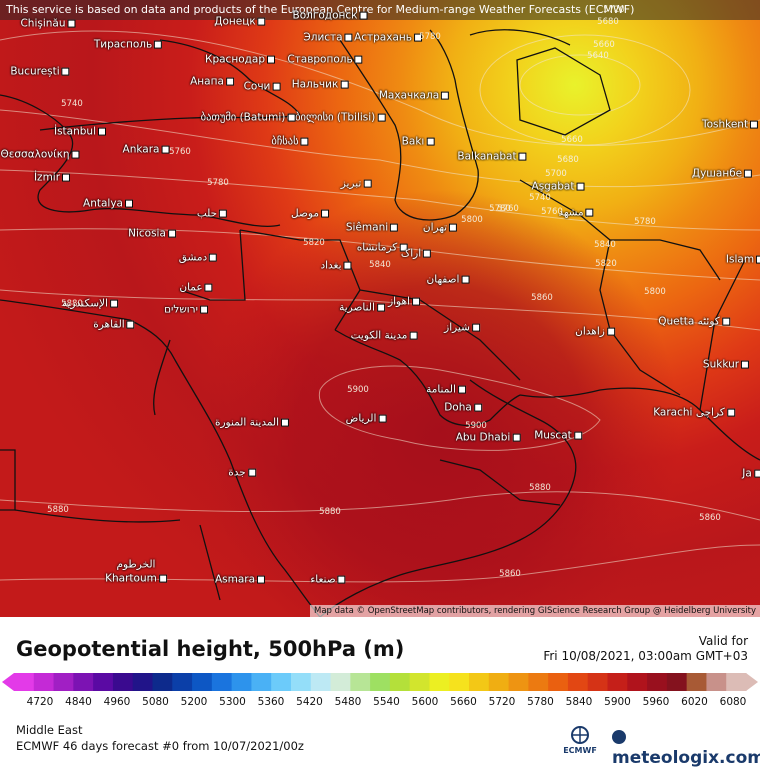  Describe the element at coordinates (388, 38) in the screenshot. I see `city-marker: Астрахань` at that location.